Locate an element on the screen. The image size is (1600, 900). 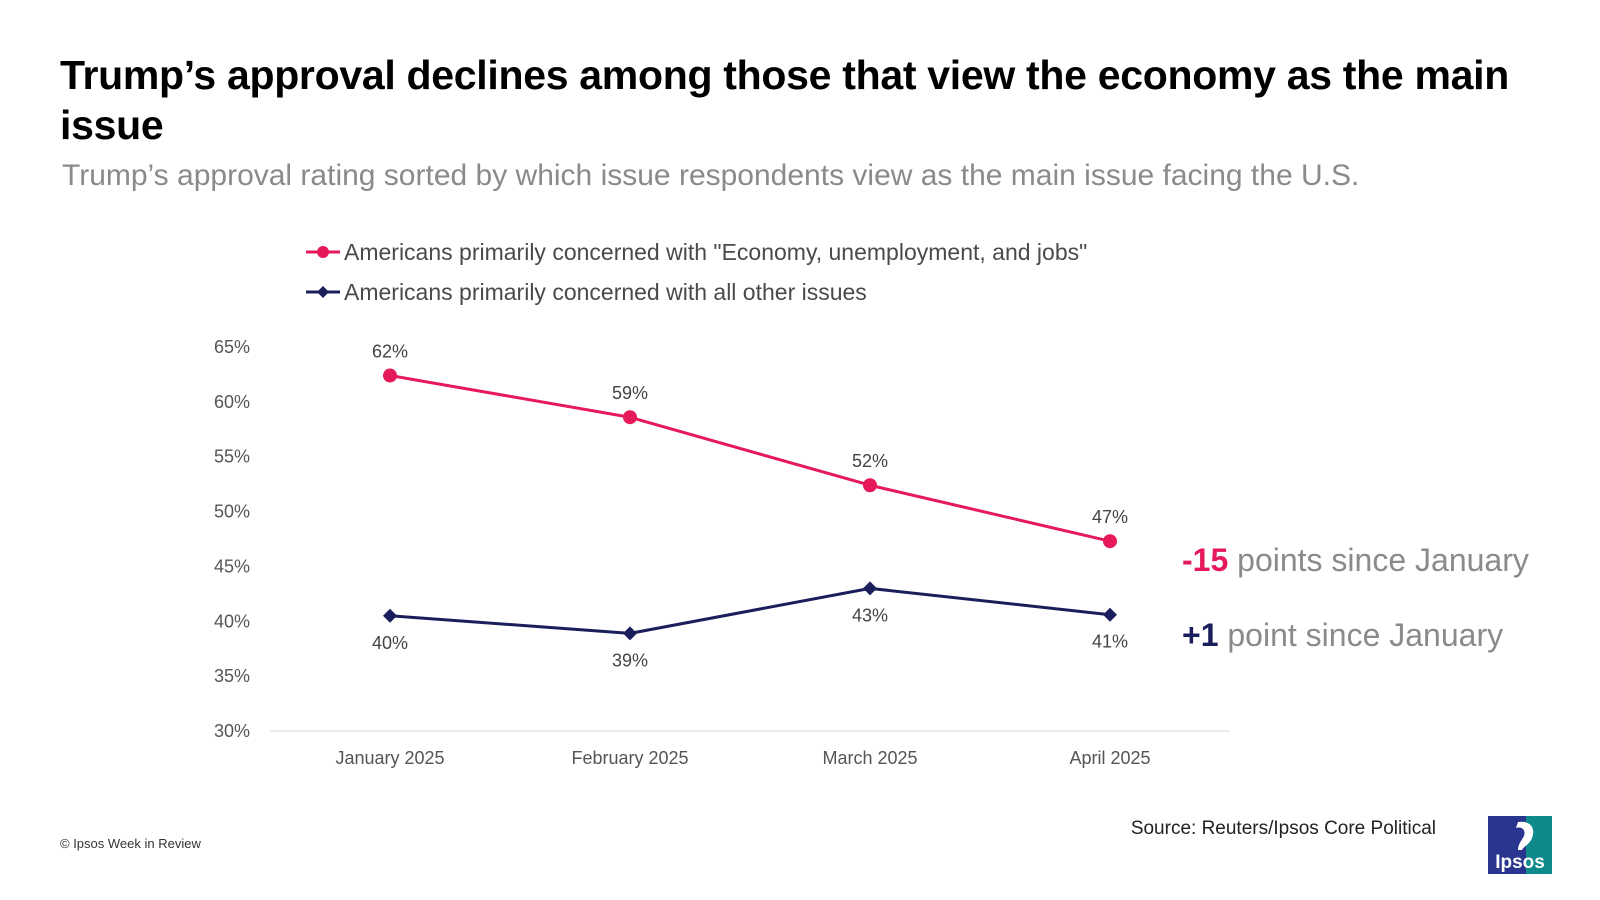
diamond-marker-icon is located at coordinates (323, 292).